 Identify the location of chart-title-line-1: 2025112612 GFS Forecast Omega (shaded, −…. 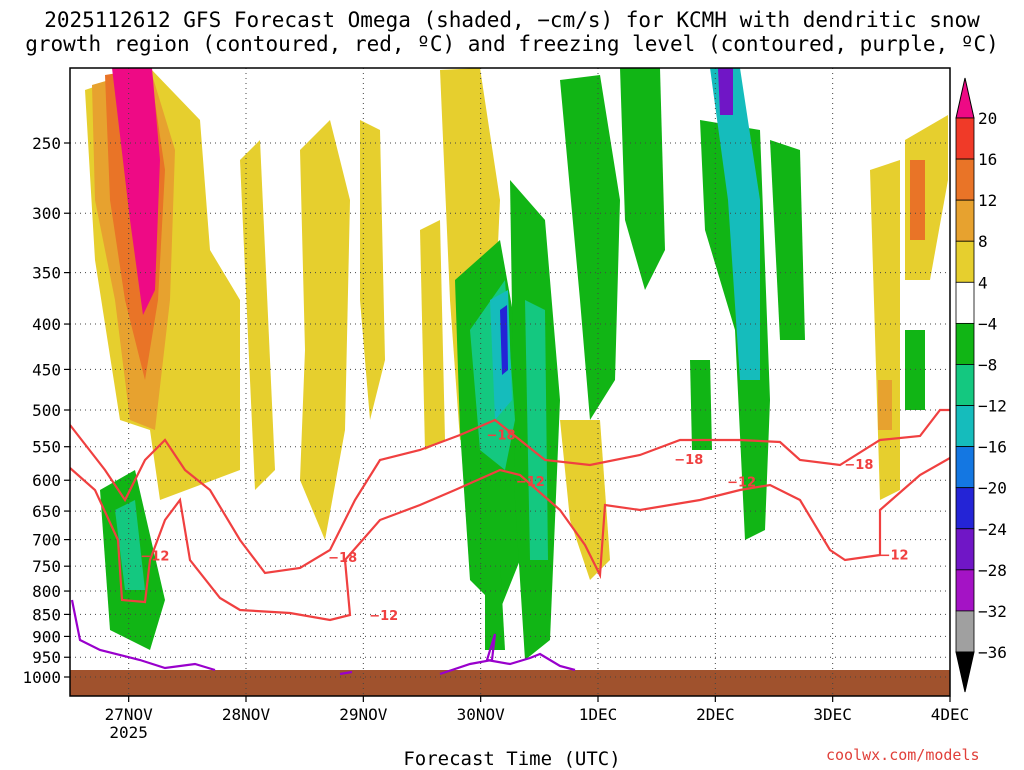
(512, 20).